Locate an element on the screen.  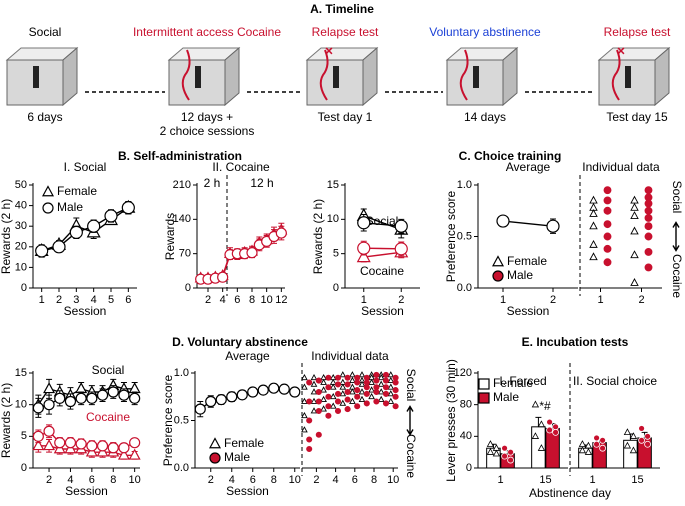
y-tick-label: 0.0 is located at coordinates (464, 288).